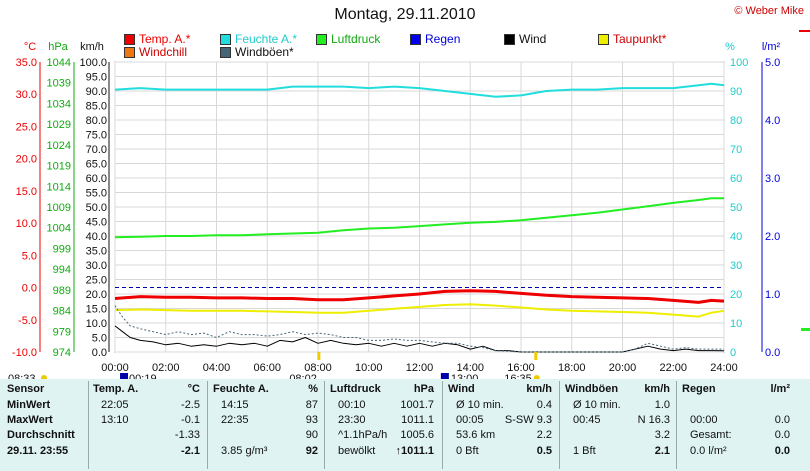 Image resolution: width=810 pixels, height=471 pixels. What do you see at coordinates (96, 107) in the screenshot?
I see `wind-tick-label: 85.0` at bounding box center [96, 107].